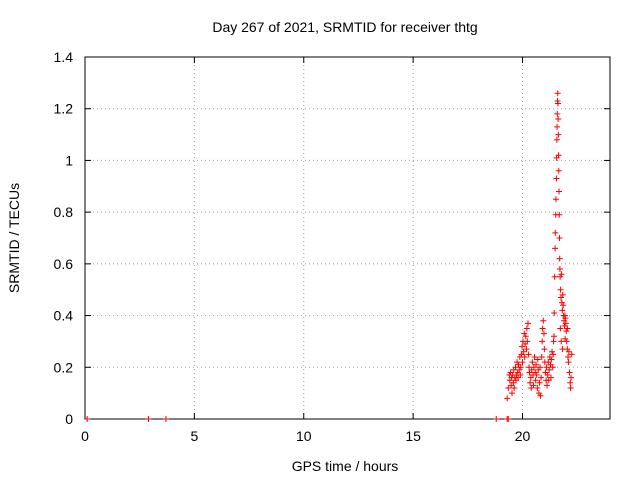 Image resolution: width=640 pixels, height=480 pixels. I want to click on x-tick-label: 15, so click(413, 436).